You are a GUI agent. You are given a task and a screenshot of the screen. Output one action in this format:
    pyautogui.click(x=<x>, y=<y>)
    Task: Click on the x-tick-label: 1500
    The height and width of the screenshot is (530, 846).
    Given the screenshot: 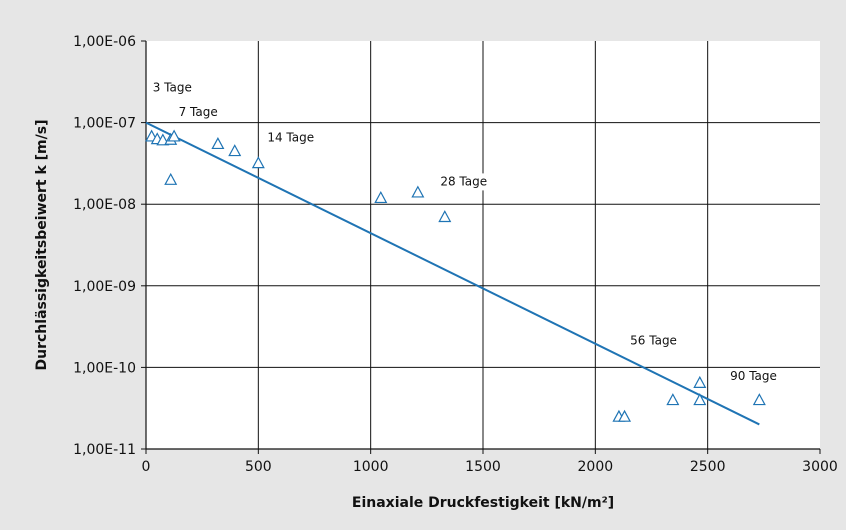 What is the action you would take?
    pyautogui.click(x=483, y=467)
    